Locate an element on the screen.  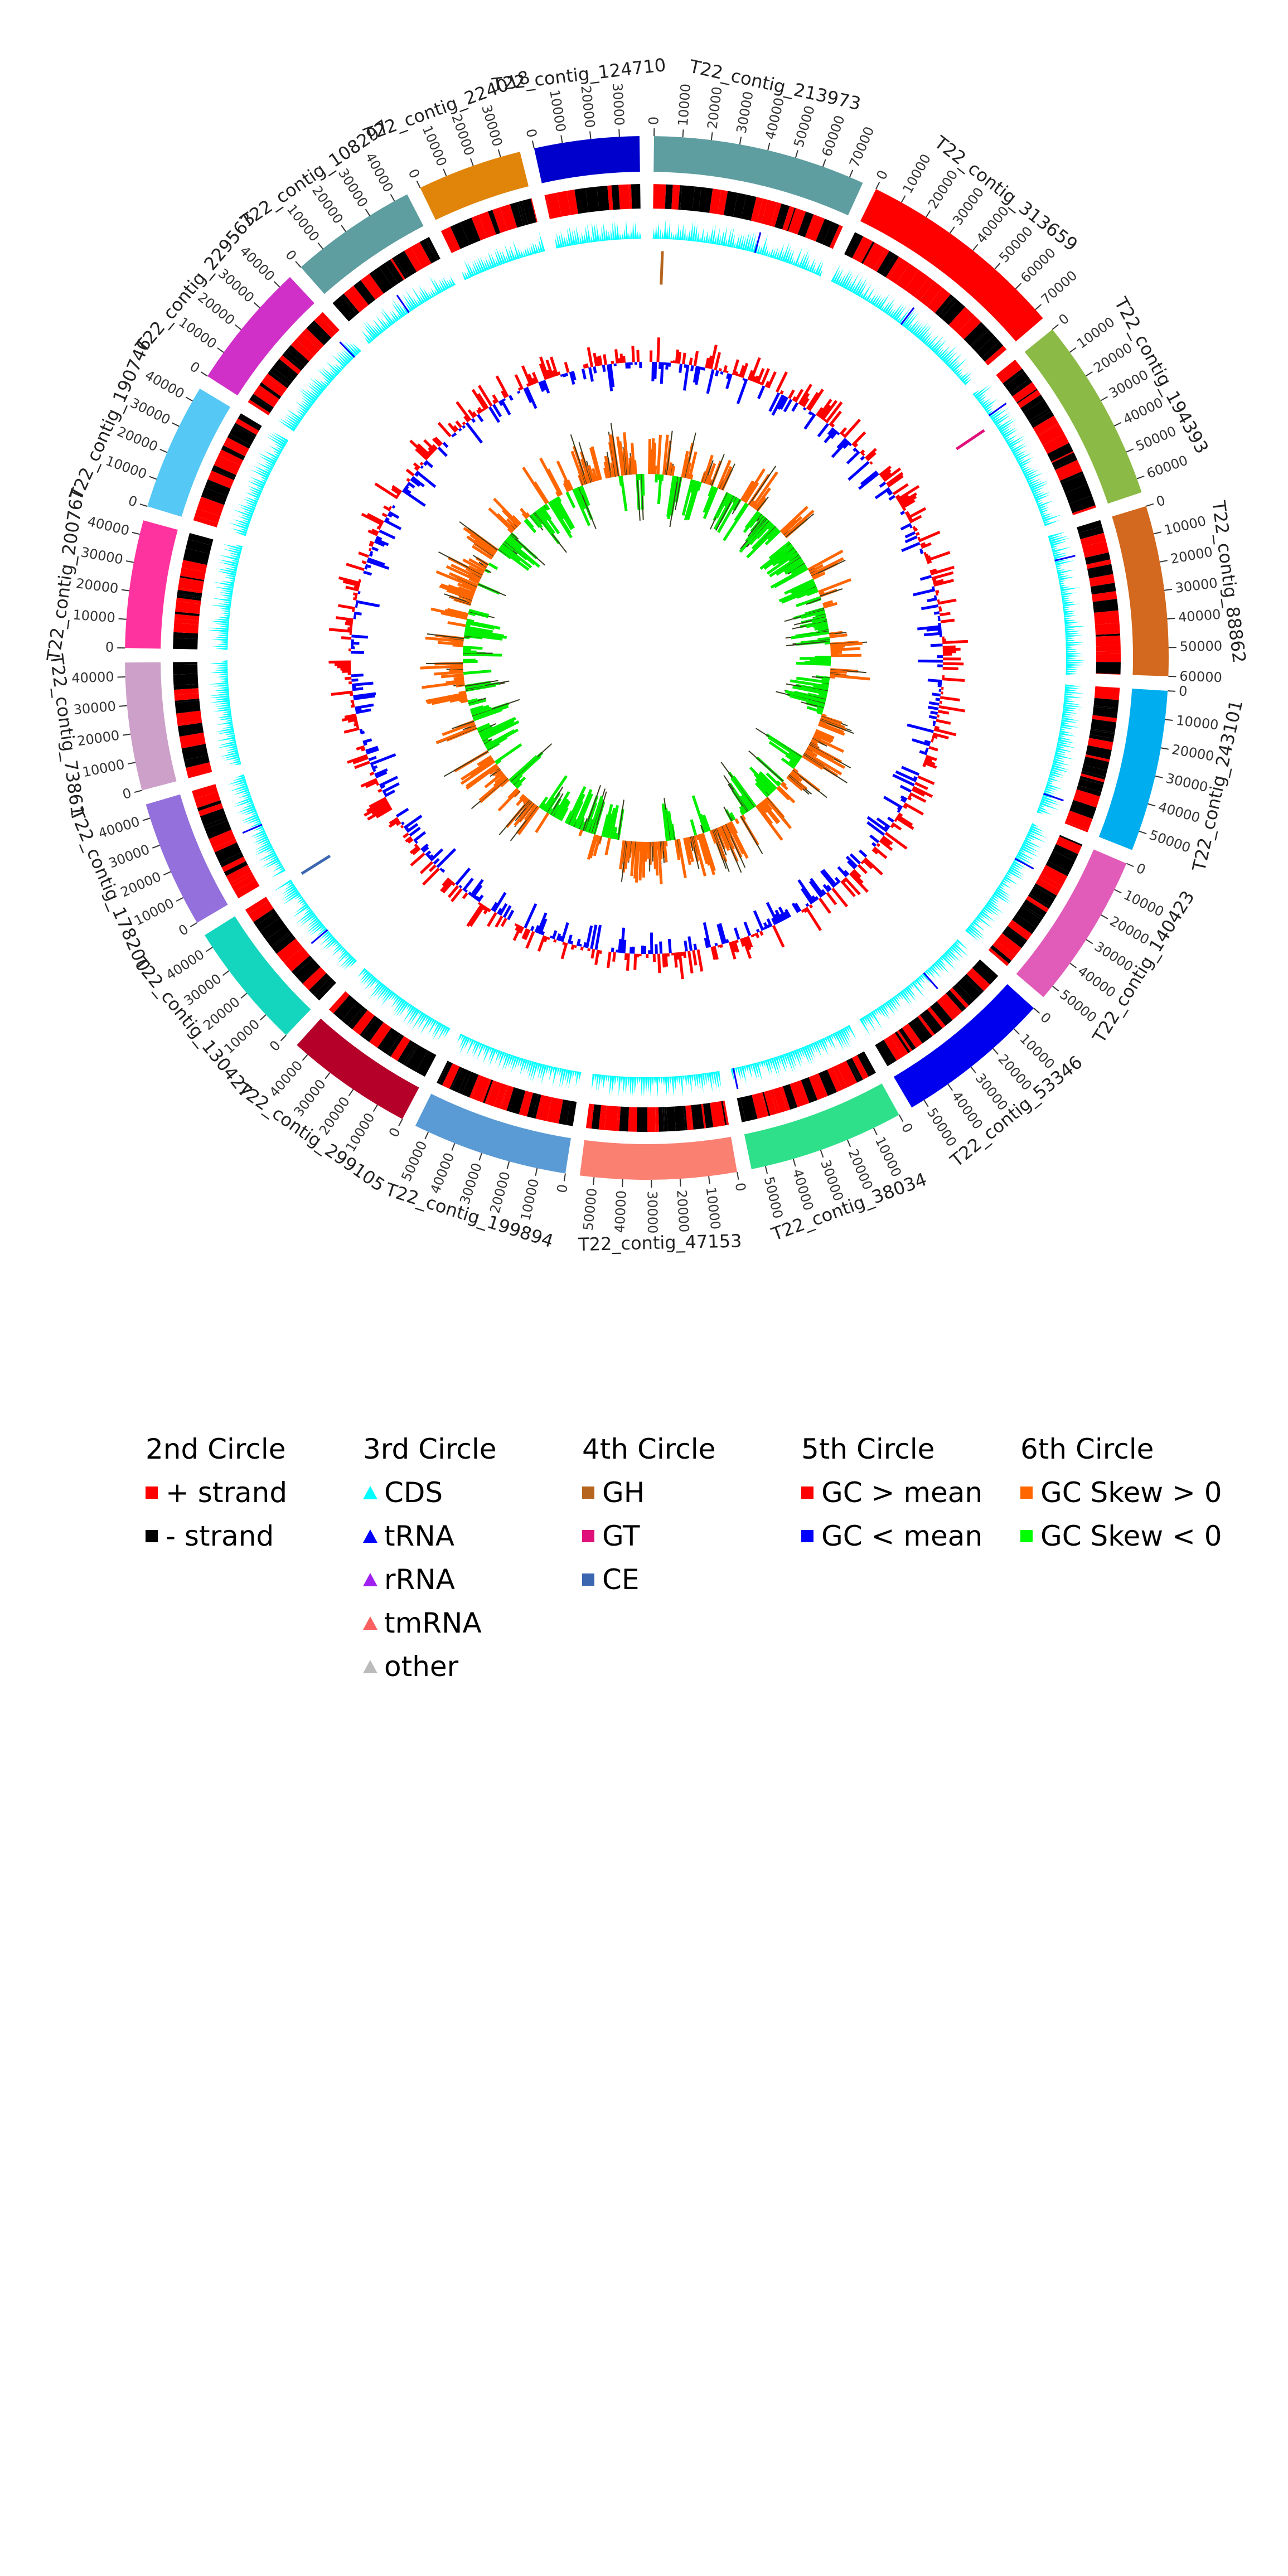
legend-item-other: other is located at coordinates (430, 1667).